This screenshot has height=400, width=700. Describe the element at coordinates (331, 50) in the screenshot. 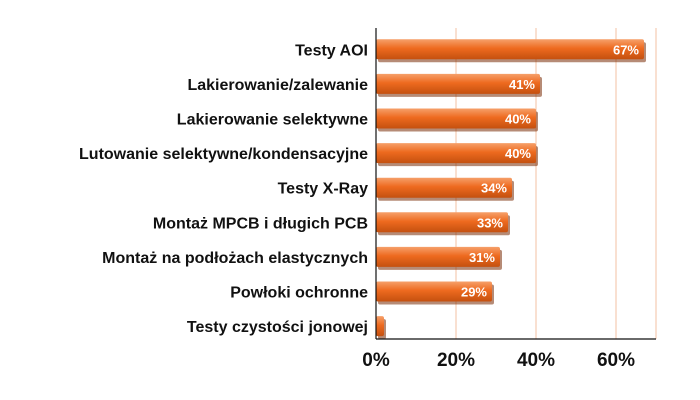

I see `category-label: Testy AOI` at that location.